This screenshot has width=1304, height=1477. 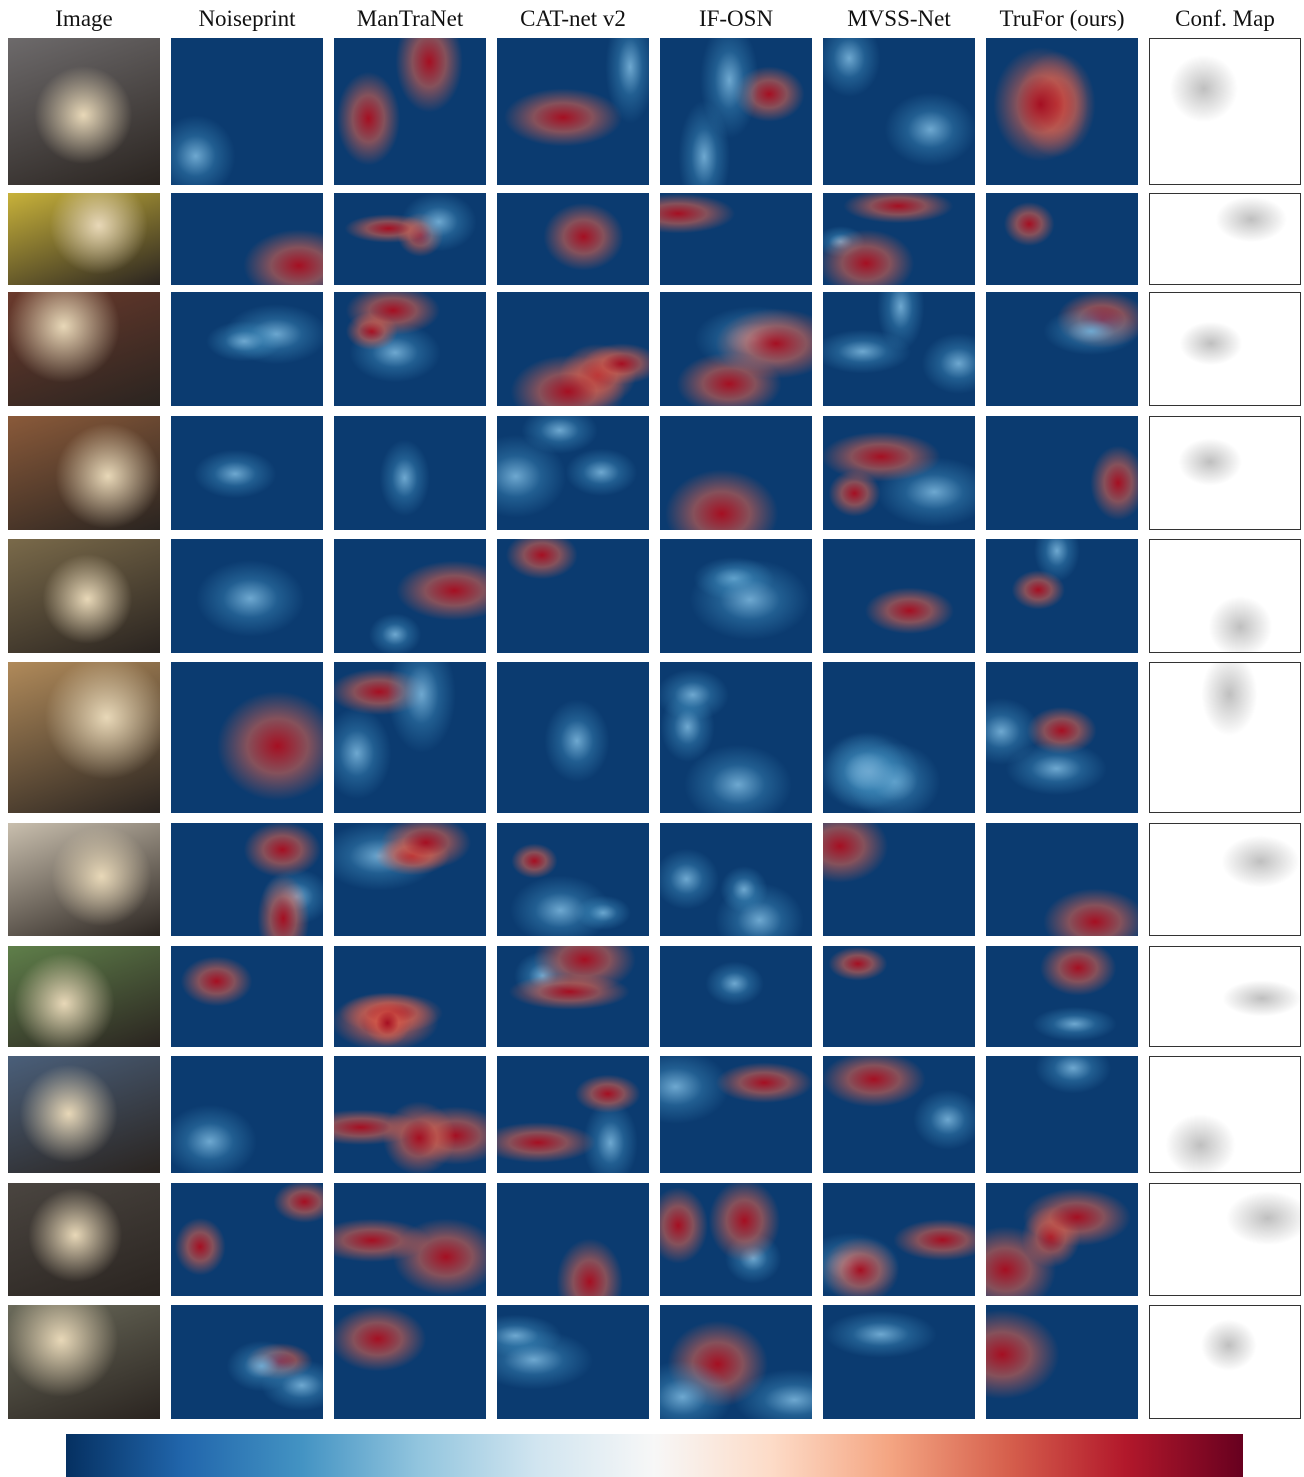 What do you see at coordinates (1225, 18) in the screenshot?
I see `column-header: Conf. Map` at bounding box center [1225, 18].